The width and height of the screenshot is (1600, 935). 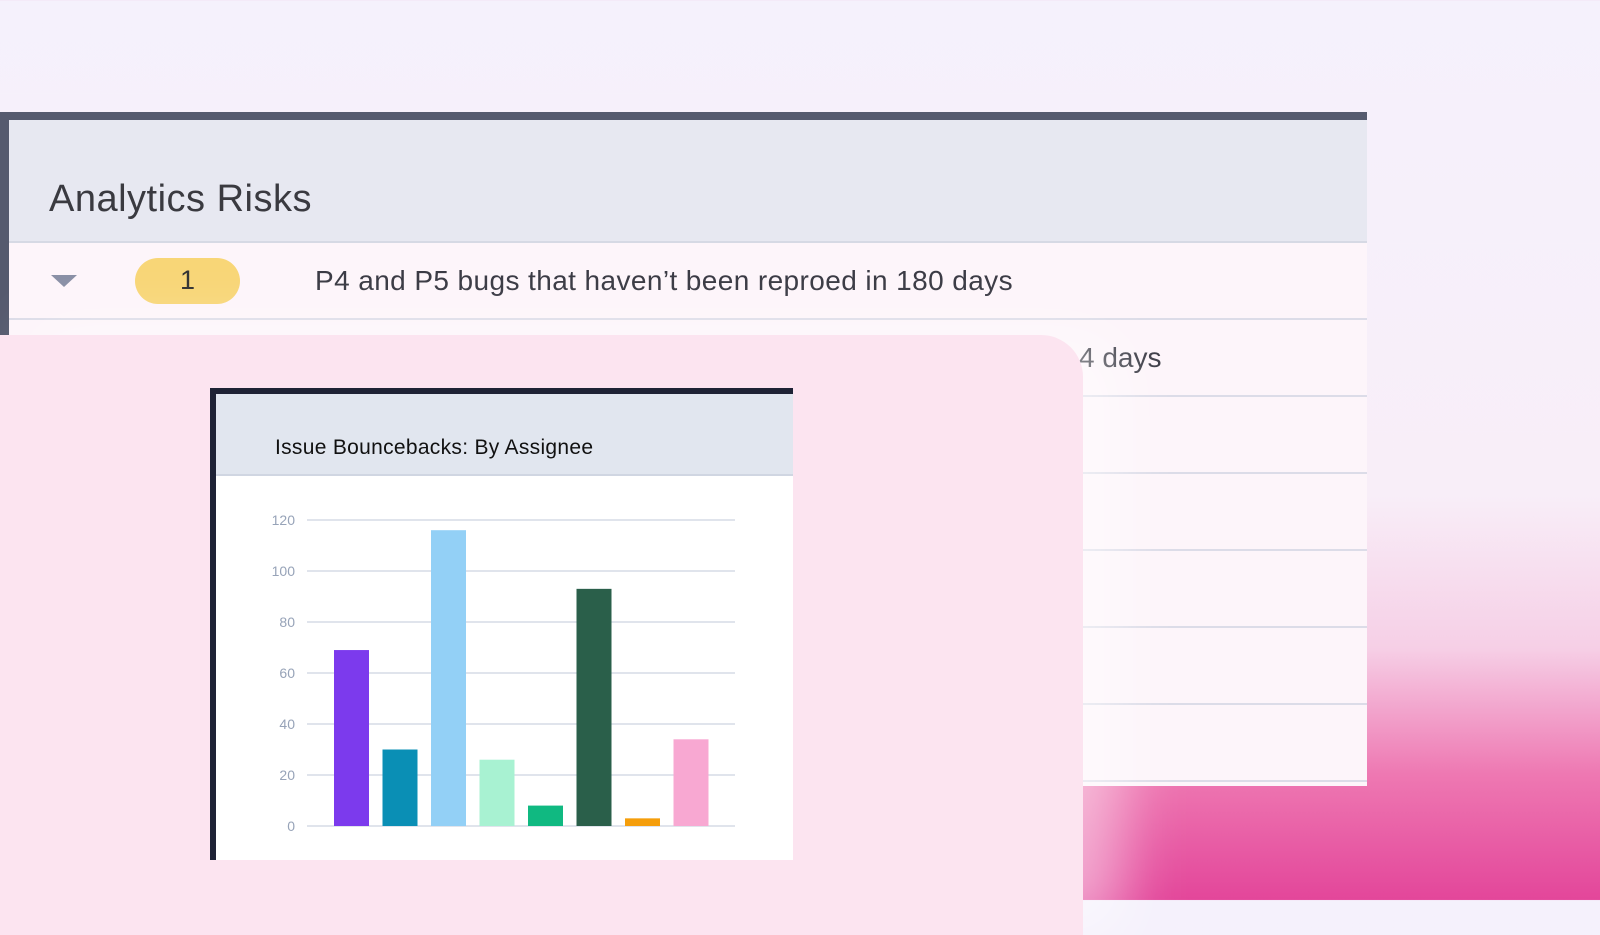 I want to click on y-tick-label: 40, so click(x=287, y=724).